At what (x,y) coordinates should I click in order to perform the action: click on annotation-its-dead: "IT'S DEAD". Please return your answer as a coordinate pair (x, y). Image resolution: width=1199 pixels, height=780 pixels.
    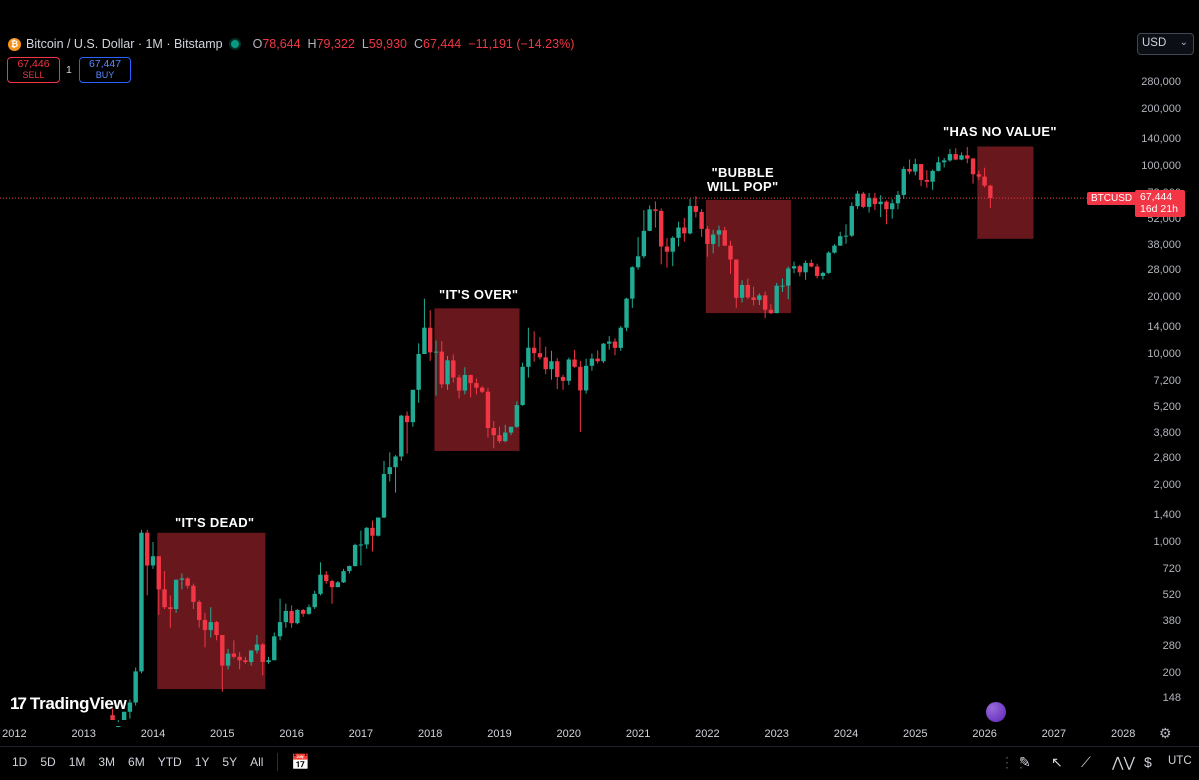
    Looking at the image, I should click on (215, 522).